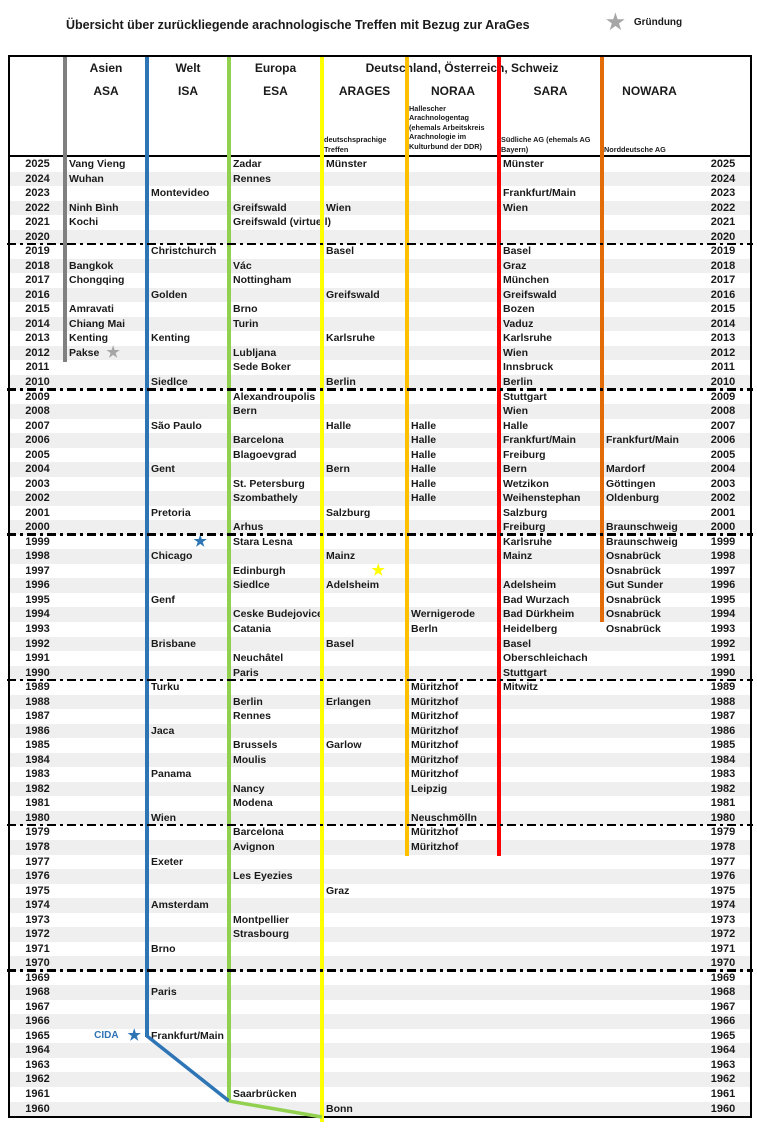 The image size is (757, 1130). What do you see at coordinates (380, 164) in the screenshot?
I see `table-row-2025: 2025 Vang Vieng Zadar Münster Münster 2025` at bounding box center [380, 164].